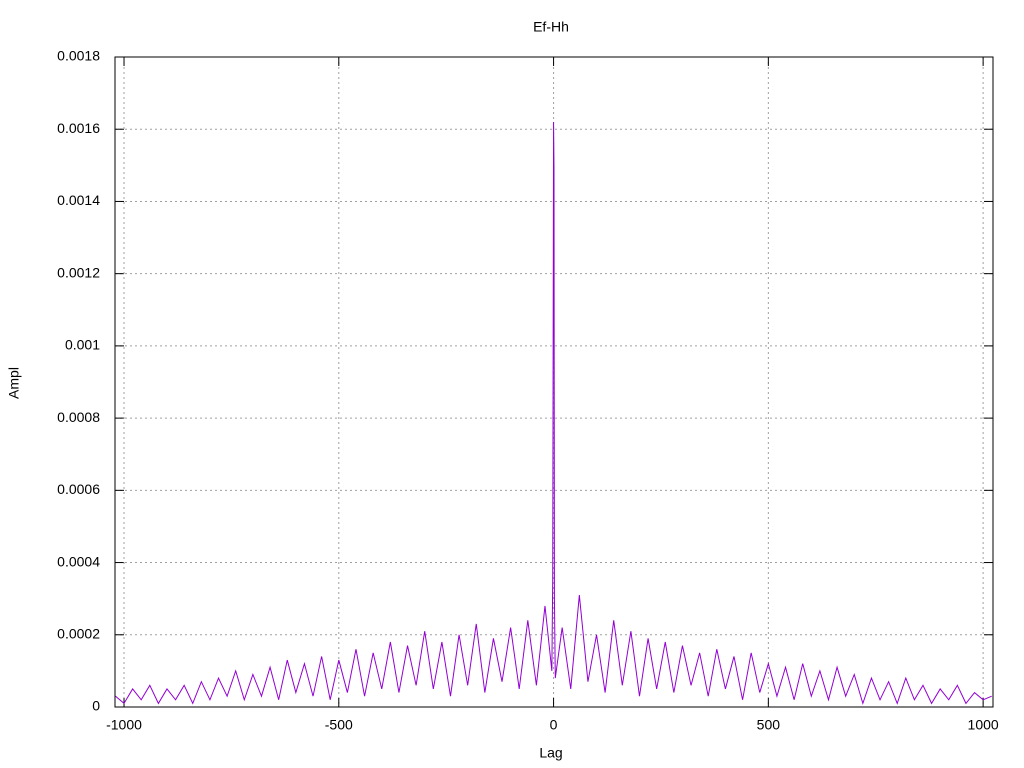  What do you see at coordinates (78, 489) in the screenshot?
I see `y-tick-label: 0.0006` at bounding box center [78, 489].